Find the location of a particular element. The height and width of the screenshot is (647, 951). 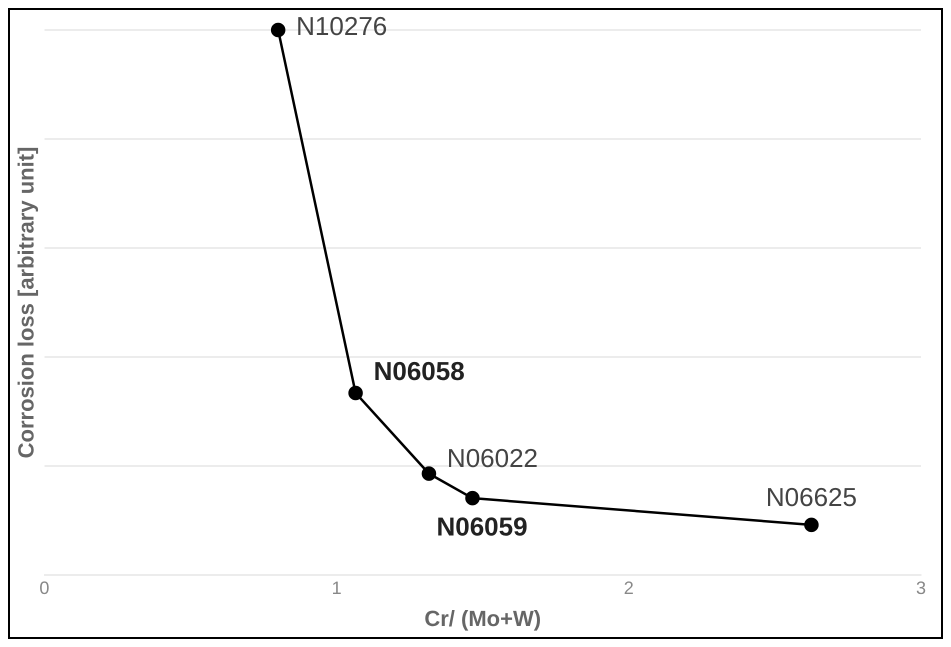

annotation: N10276 is located at coordinates (342, 26).